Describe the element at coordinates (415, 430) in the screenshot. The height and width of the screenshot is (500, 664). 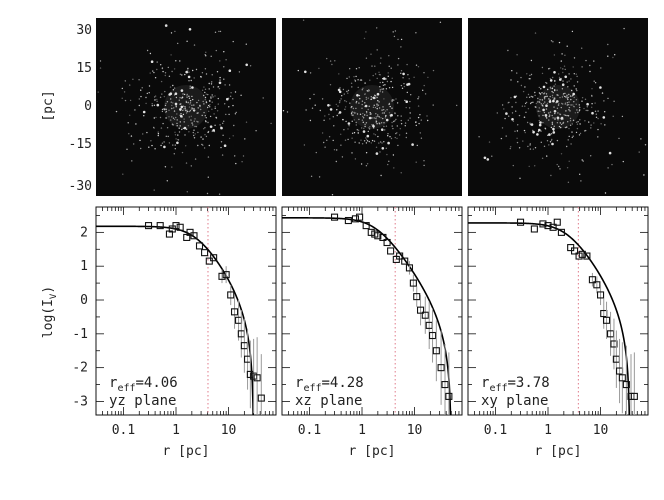
I see `x-tick-label: 10` at that location.